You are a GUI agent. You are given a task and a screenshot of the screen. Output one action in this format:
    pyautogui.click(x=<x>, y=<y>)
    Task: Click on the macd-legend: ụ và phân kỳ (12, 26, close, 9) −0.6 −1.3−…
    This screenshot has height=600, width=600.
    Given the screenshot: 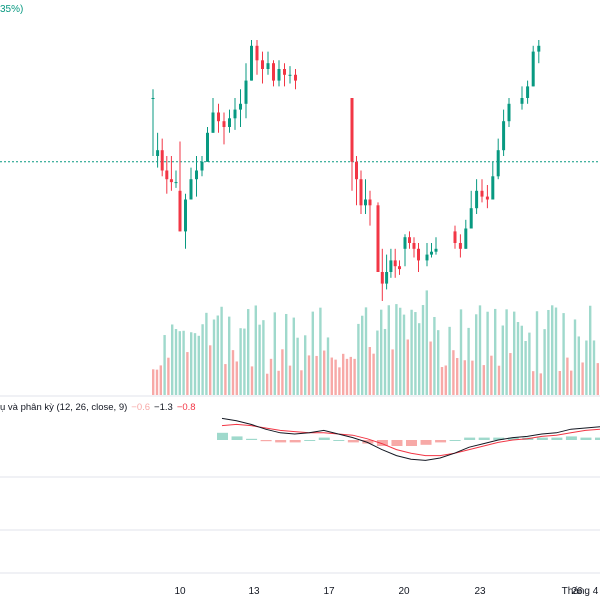 What is the action you would take?
    pyautogui.click(x=98, y=407)
    